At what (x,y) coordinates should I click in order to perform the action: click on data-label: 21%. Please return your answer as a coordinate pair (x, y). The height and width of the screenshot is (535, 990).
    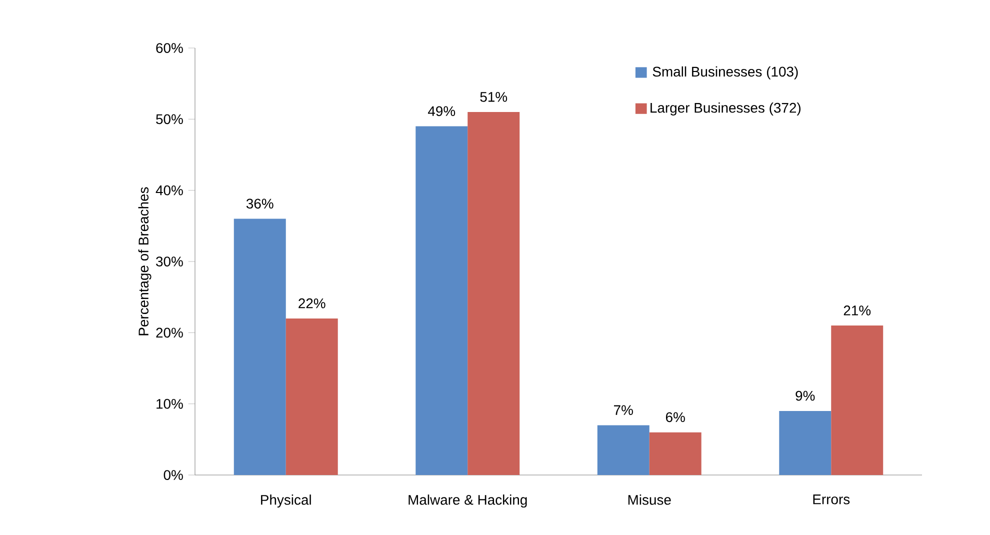
    Looking at the image, I should click on (857, 311).